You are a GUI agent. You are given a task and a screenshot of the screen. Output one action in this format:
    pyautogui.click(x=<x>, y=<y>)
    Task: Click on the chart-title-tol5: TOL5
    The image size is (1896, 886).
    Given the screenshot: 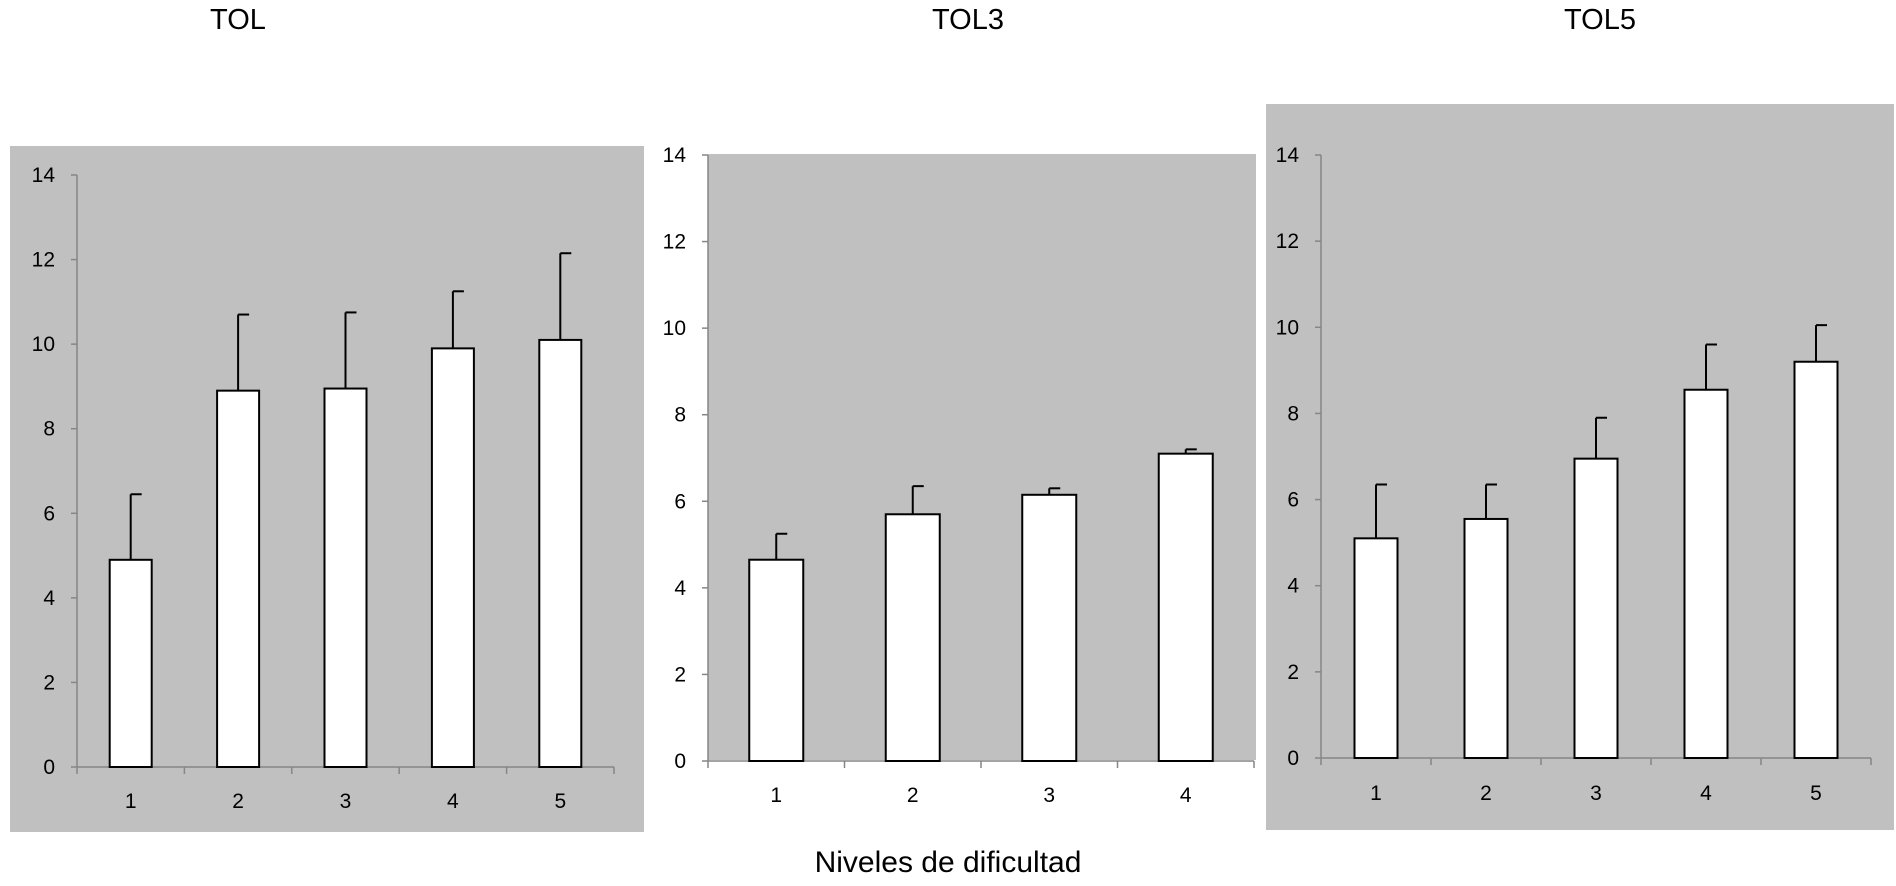 What is the action you would take?
    pyautogui.click(x=1599, y=20)
    